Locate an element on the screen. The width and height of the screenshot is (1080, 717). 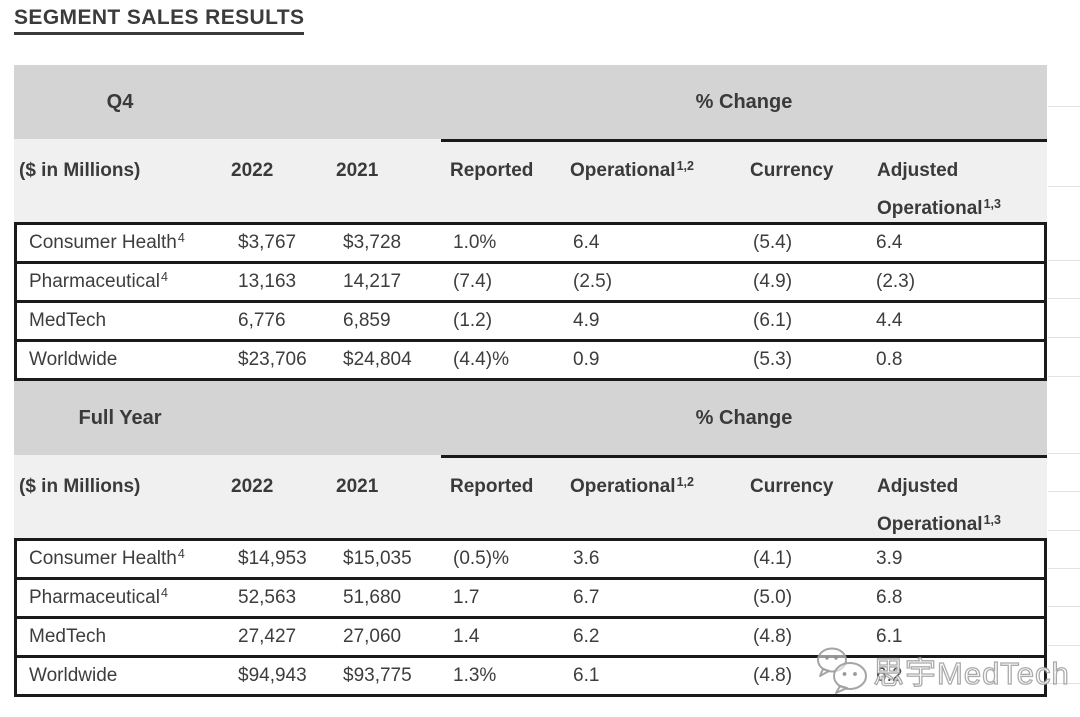
adjusted-operational-cell: 4.4 is located at coordinates (889, 320).